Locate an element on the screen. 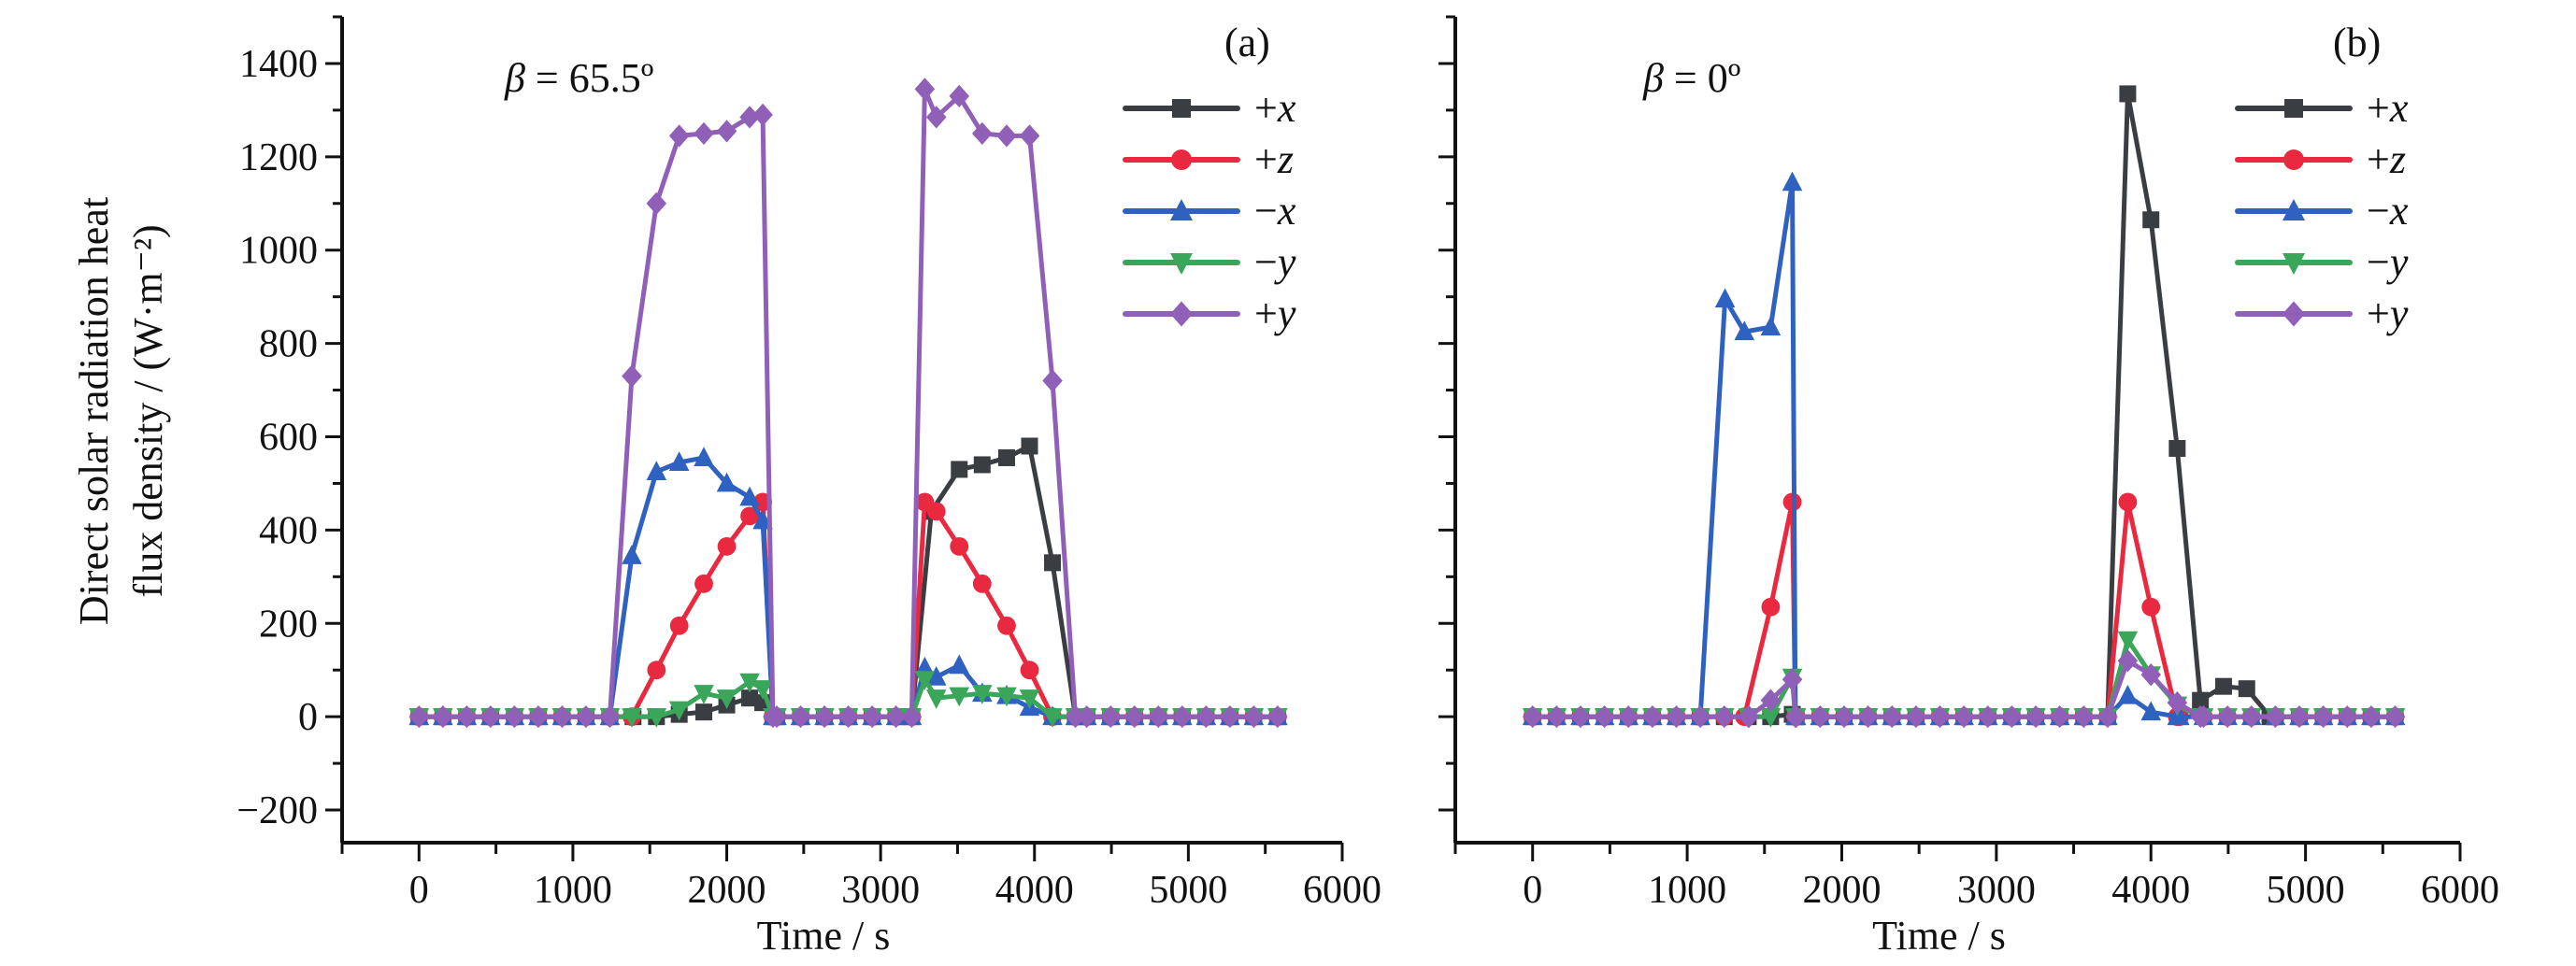  y-tick-label: 200 is located at coordinates (288, 624).